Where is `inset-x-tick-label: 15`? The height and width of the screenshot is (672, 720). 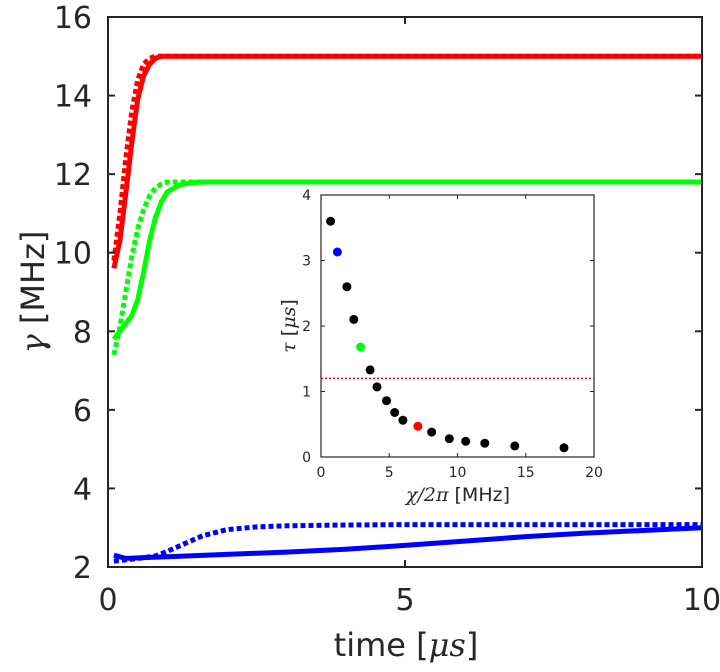 inset-x-tick-label: 15 is located at coordinates (526, 473).